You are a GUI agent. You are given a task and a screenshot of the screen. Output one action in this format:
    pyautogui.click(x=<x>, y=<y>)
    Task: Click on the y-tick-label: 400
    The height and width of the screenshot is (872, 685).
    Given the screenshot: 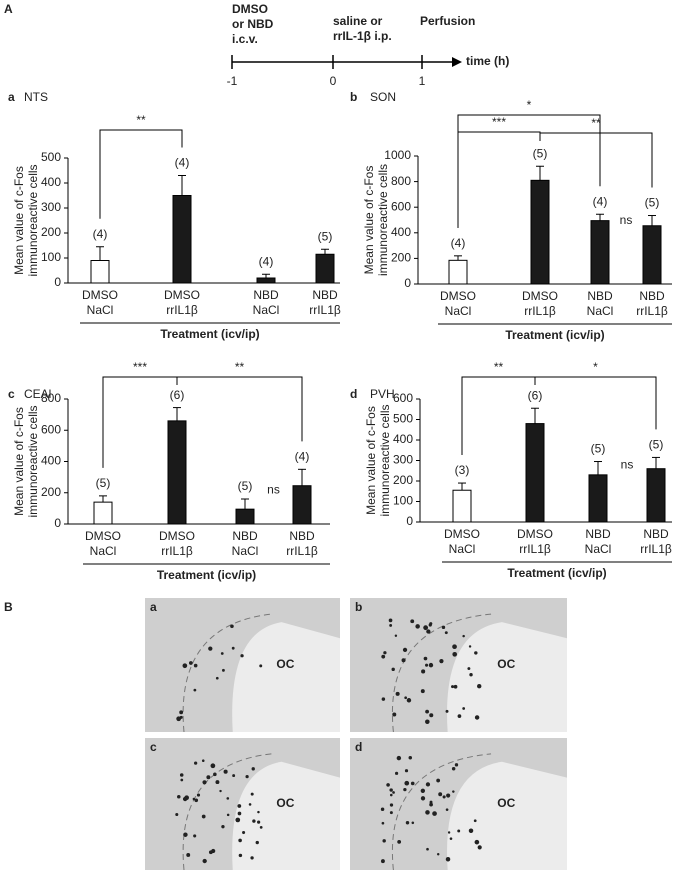 What is the action you would take?
    pyautogui.click(x=403, y=439)
    